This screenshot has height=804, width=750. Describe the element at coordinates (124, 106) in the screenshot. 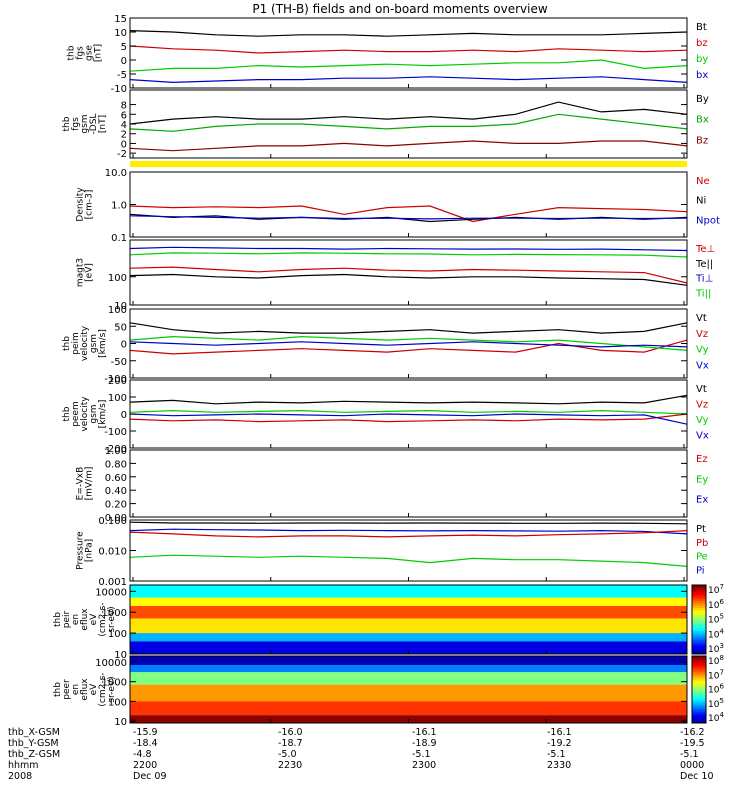

I see `y-tick-label: 8` at that location.